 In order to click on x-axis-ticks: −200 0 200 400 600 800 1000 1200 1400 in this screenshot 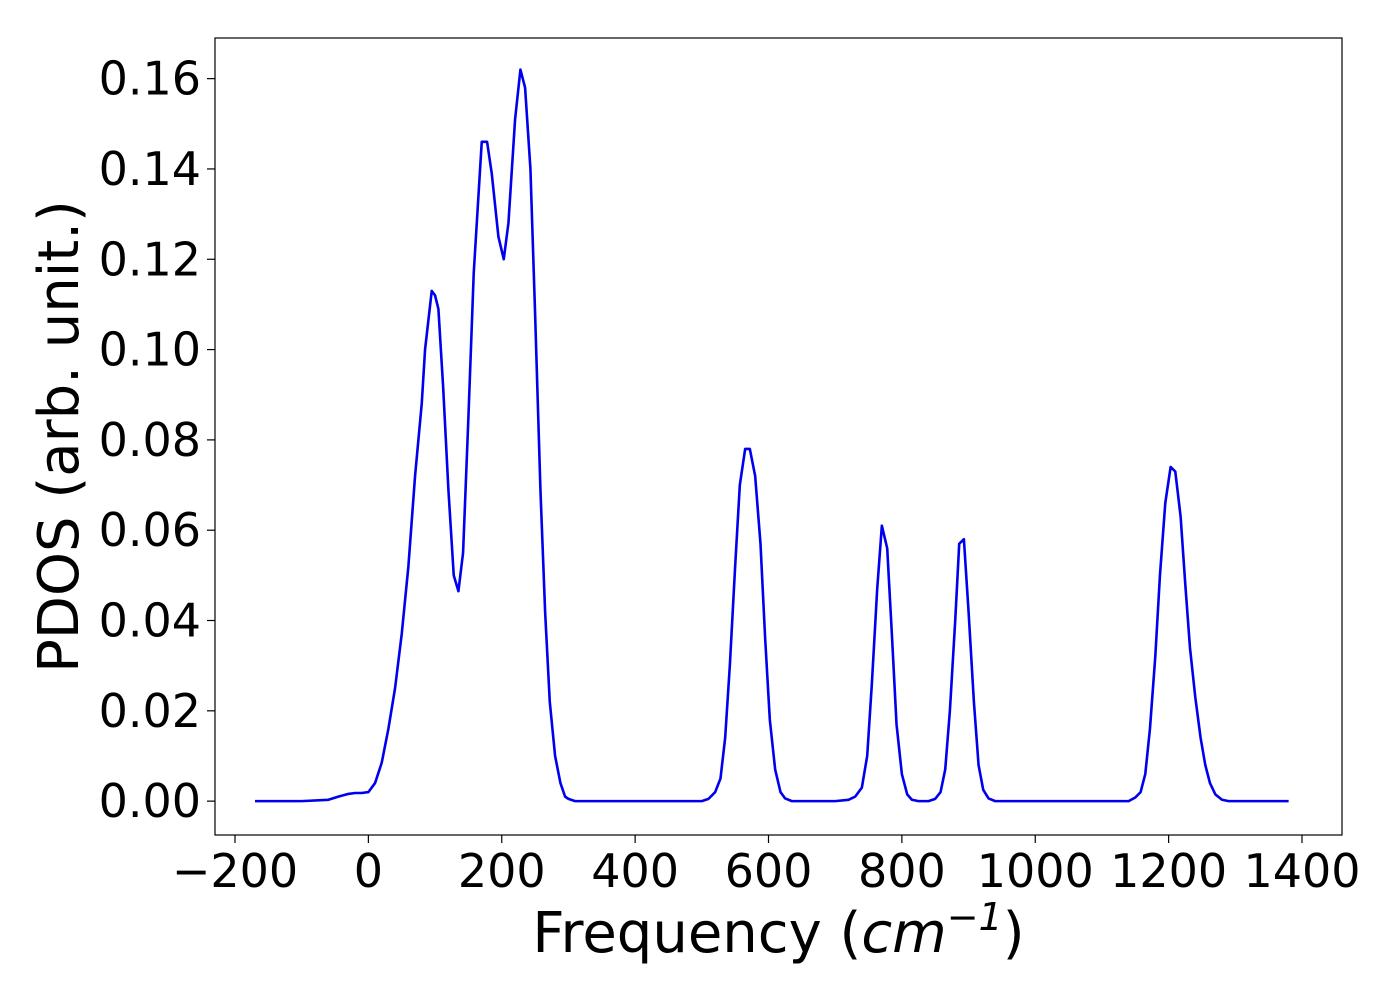, I will do `click(766, 866)`.